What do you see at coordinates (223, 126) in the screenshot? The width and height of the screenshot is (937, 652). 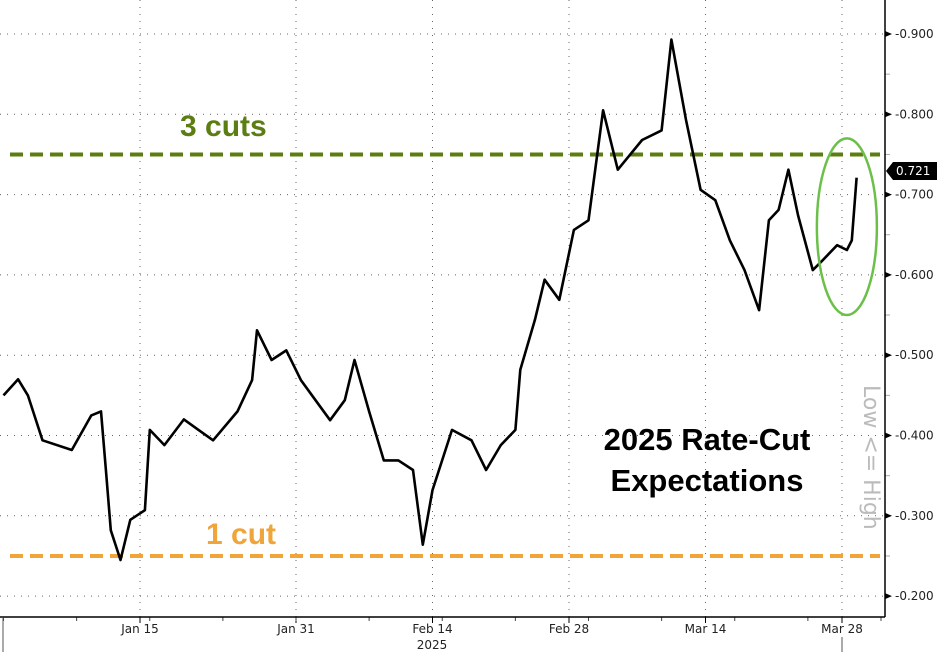 I see `ref-label-3-cuts: 3 cuts` at bounding box center [223, 126].